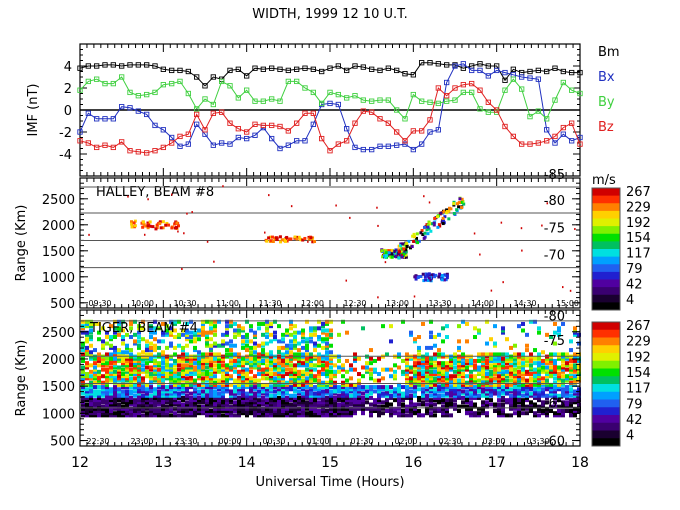  Describe the element at coordinates (638, 192) in the screenshot. I see `colorbar-tick-label: 267` at that location.